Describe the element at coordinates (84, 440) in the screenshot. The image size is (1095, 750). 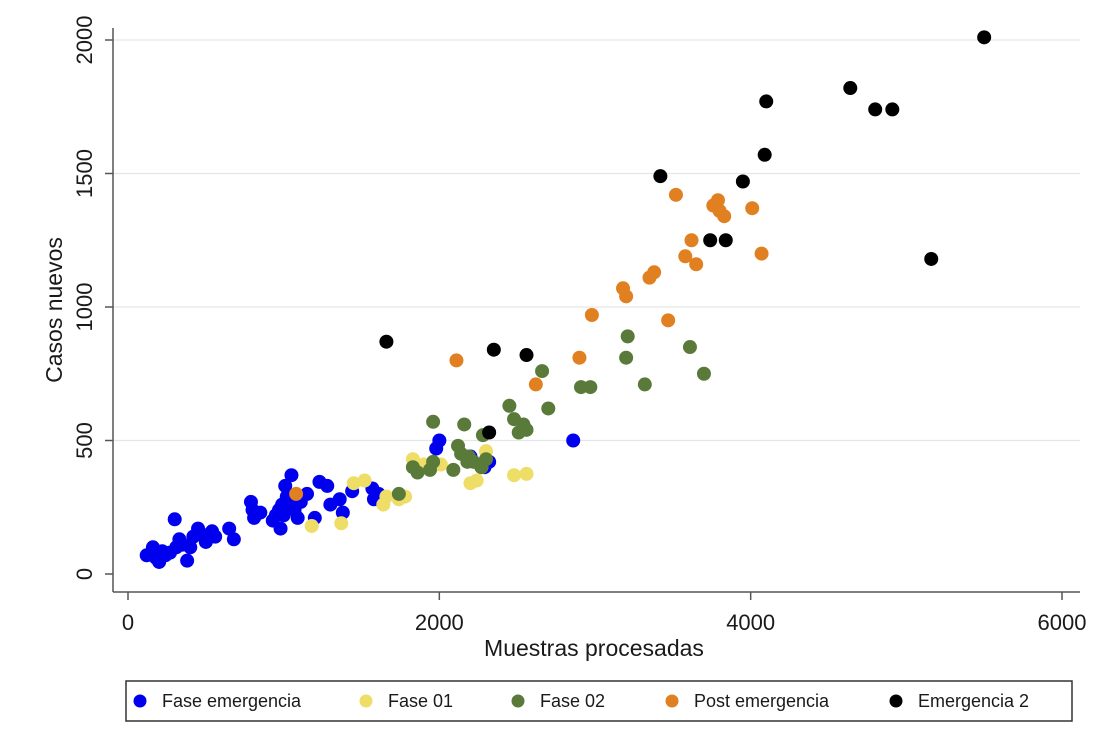
I see `y-tick-label: 500` at that location.